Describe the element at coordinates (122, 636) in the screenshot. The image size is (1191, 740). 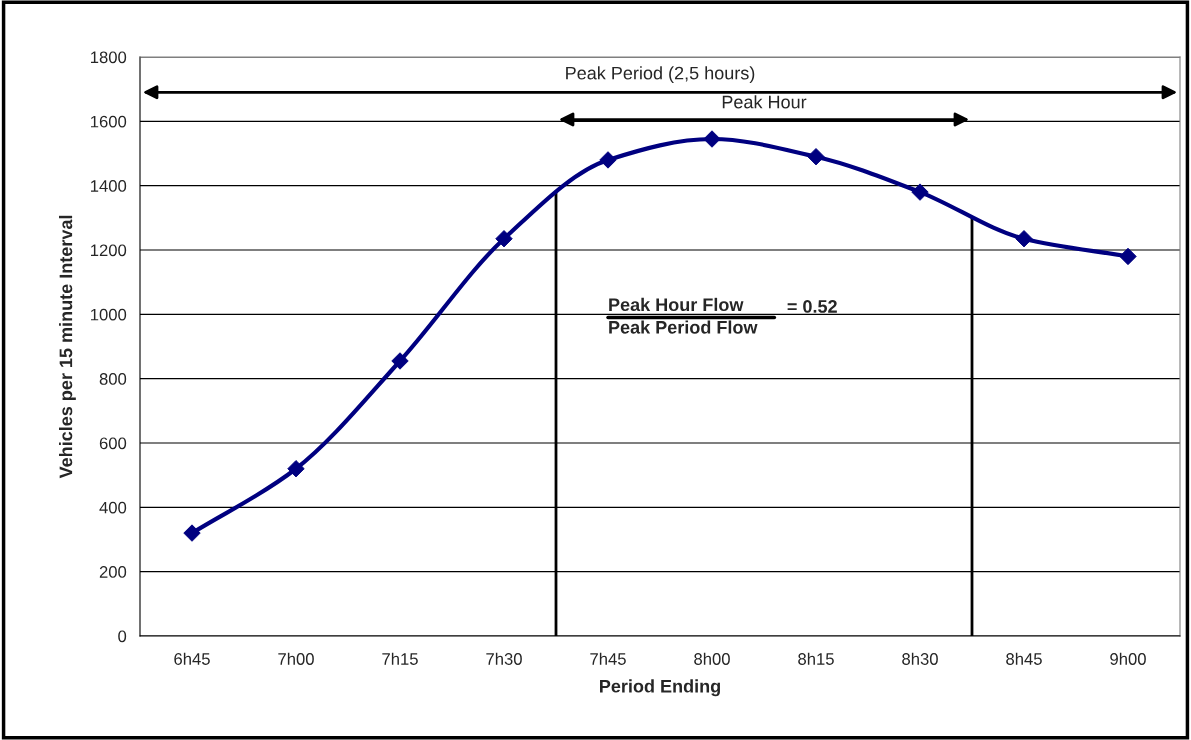
I see `y-tick-label: 0` at that location.